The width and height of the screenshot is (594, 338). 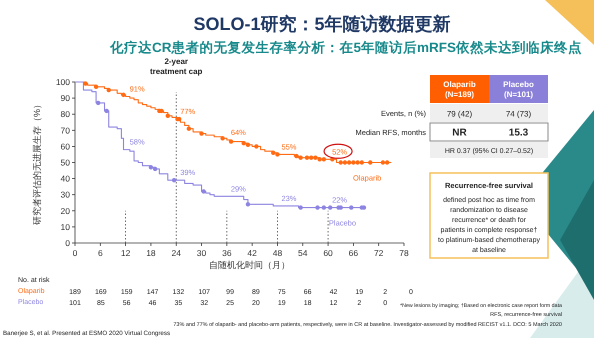 What do you see at coordinates (518, 89) in the screenshot?
I see `category-label: Placebo (N=101)` at bounding box center [518, 89].